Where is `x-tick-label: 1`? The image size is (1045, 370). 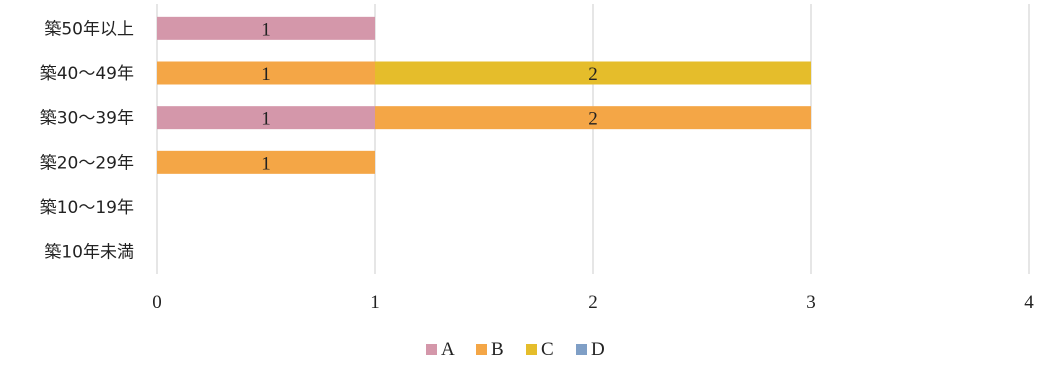
x-tick-label: 1 is located at coordinates (375, 302).